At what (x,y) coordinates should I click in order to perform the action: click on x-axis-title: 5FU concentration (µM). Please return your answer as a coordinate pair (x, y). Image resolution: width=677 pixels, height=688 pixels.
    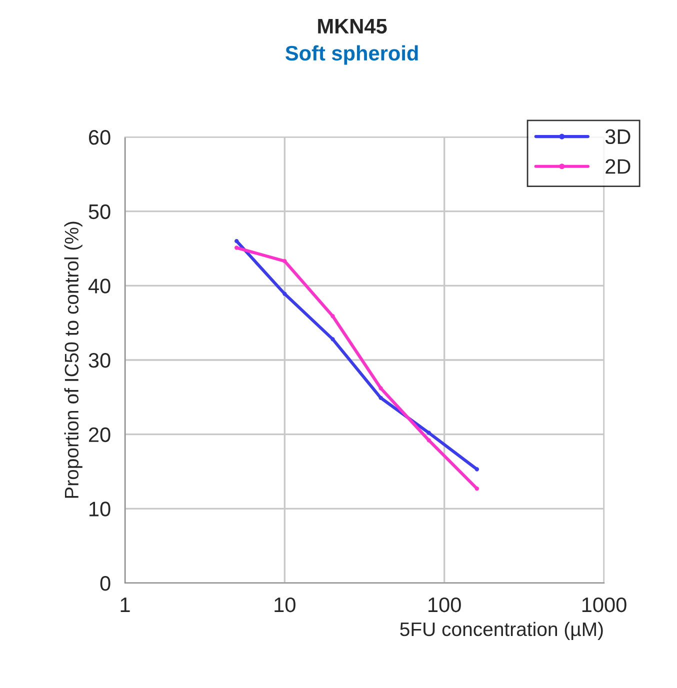
    Looking at the image, I should click on (501, 631).